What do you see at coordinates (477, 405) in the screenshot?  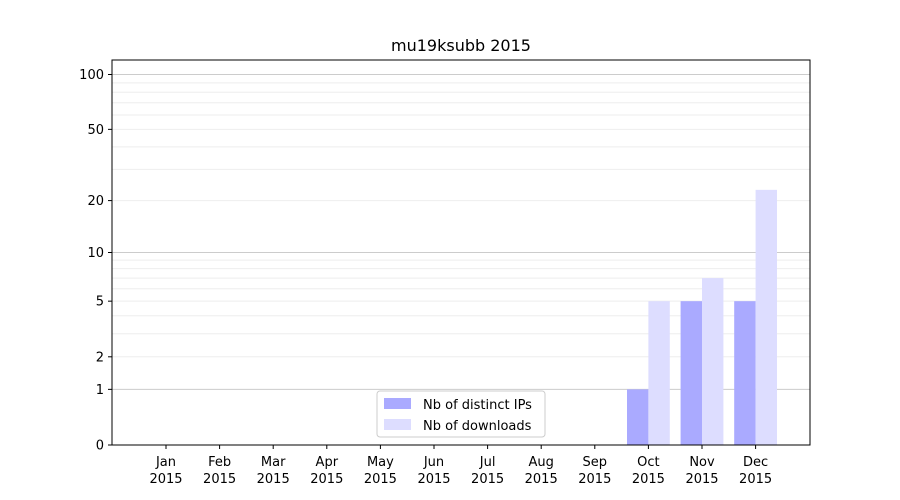 I see `legend-label-distinct-ips: Nb of distinct IPs` at bounding box center [477, 405].